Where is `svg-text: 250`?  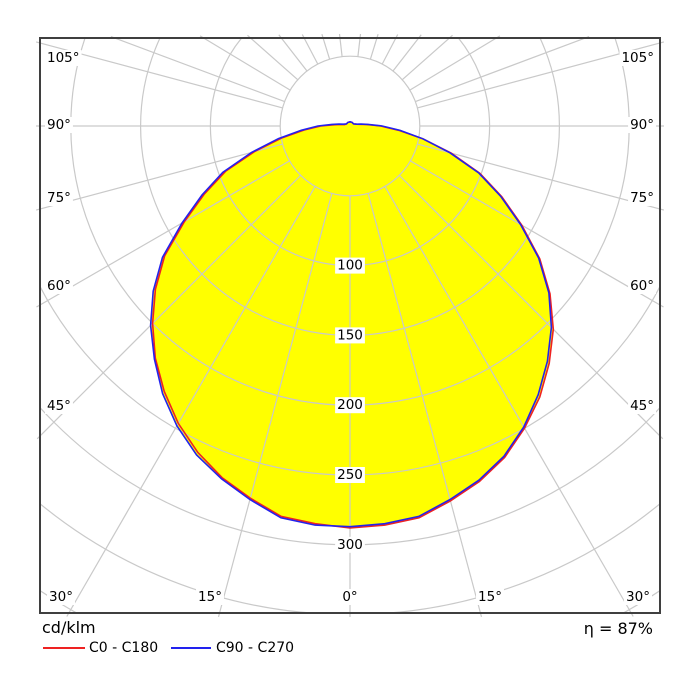 svg-text: 250 is located at coordinates (350, 475).